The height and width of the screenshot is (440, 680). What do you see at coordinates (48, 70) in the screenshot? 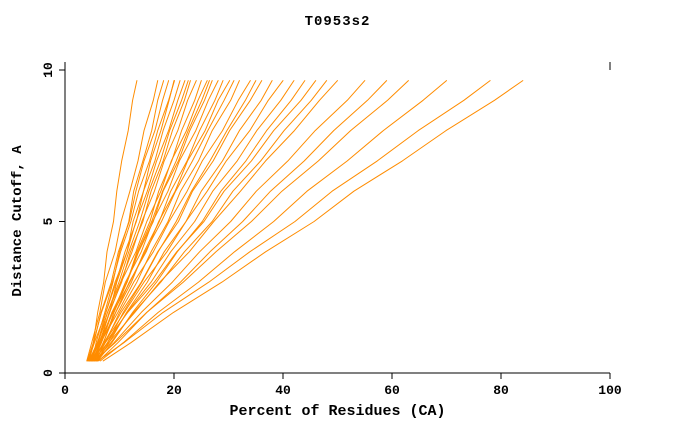
I see `y-tick-label: 10` at bounding box center [48, 70].